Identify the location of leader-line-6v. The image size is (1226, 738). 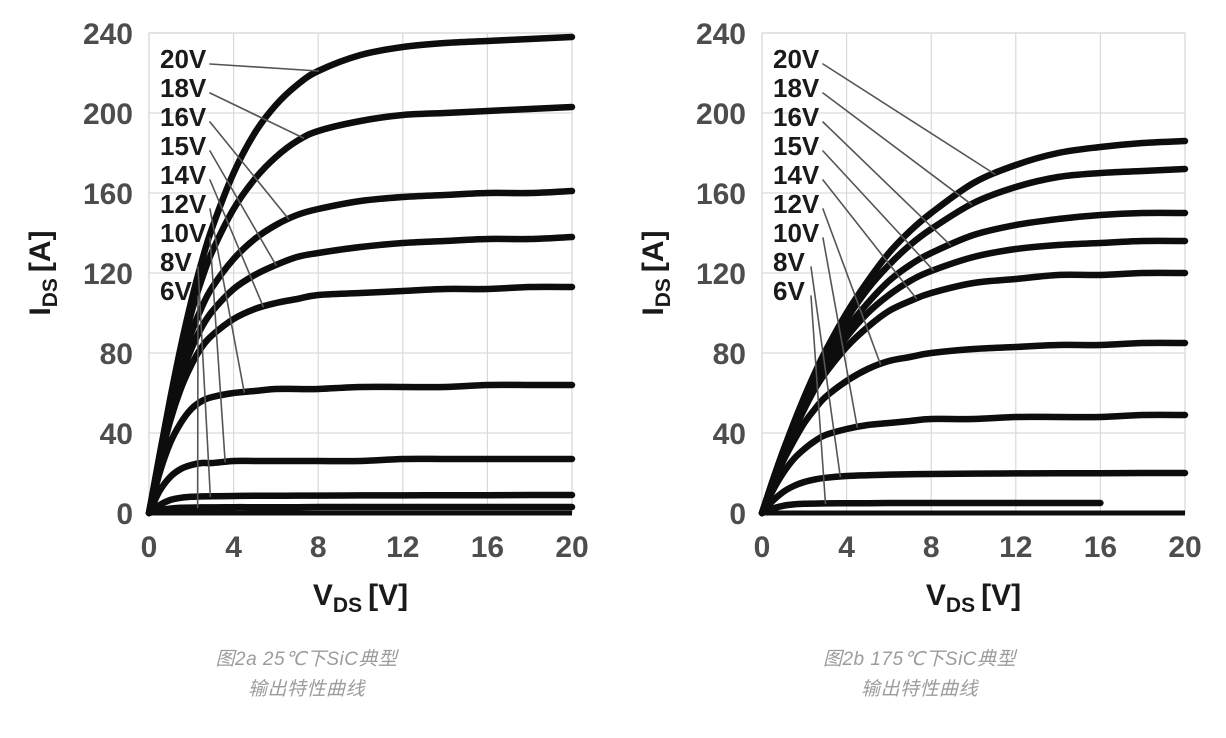
(818, 400).